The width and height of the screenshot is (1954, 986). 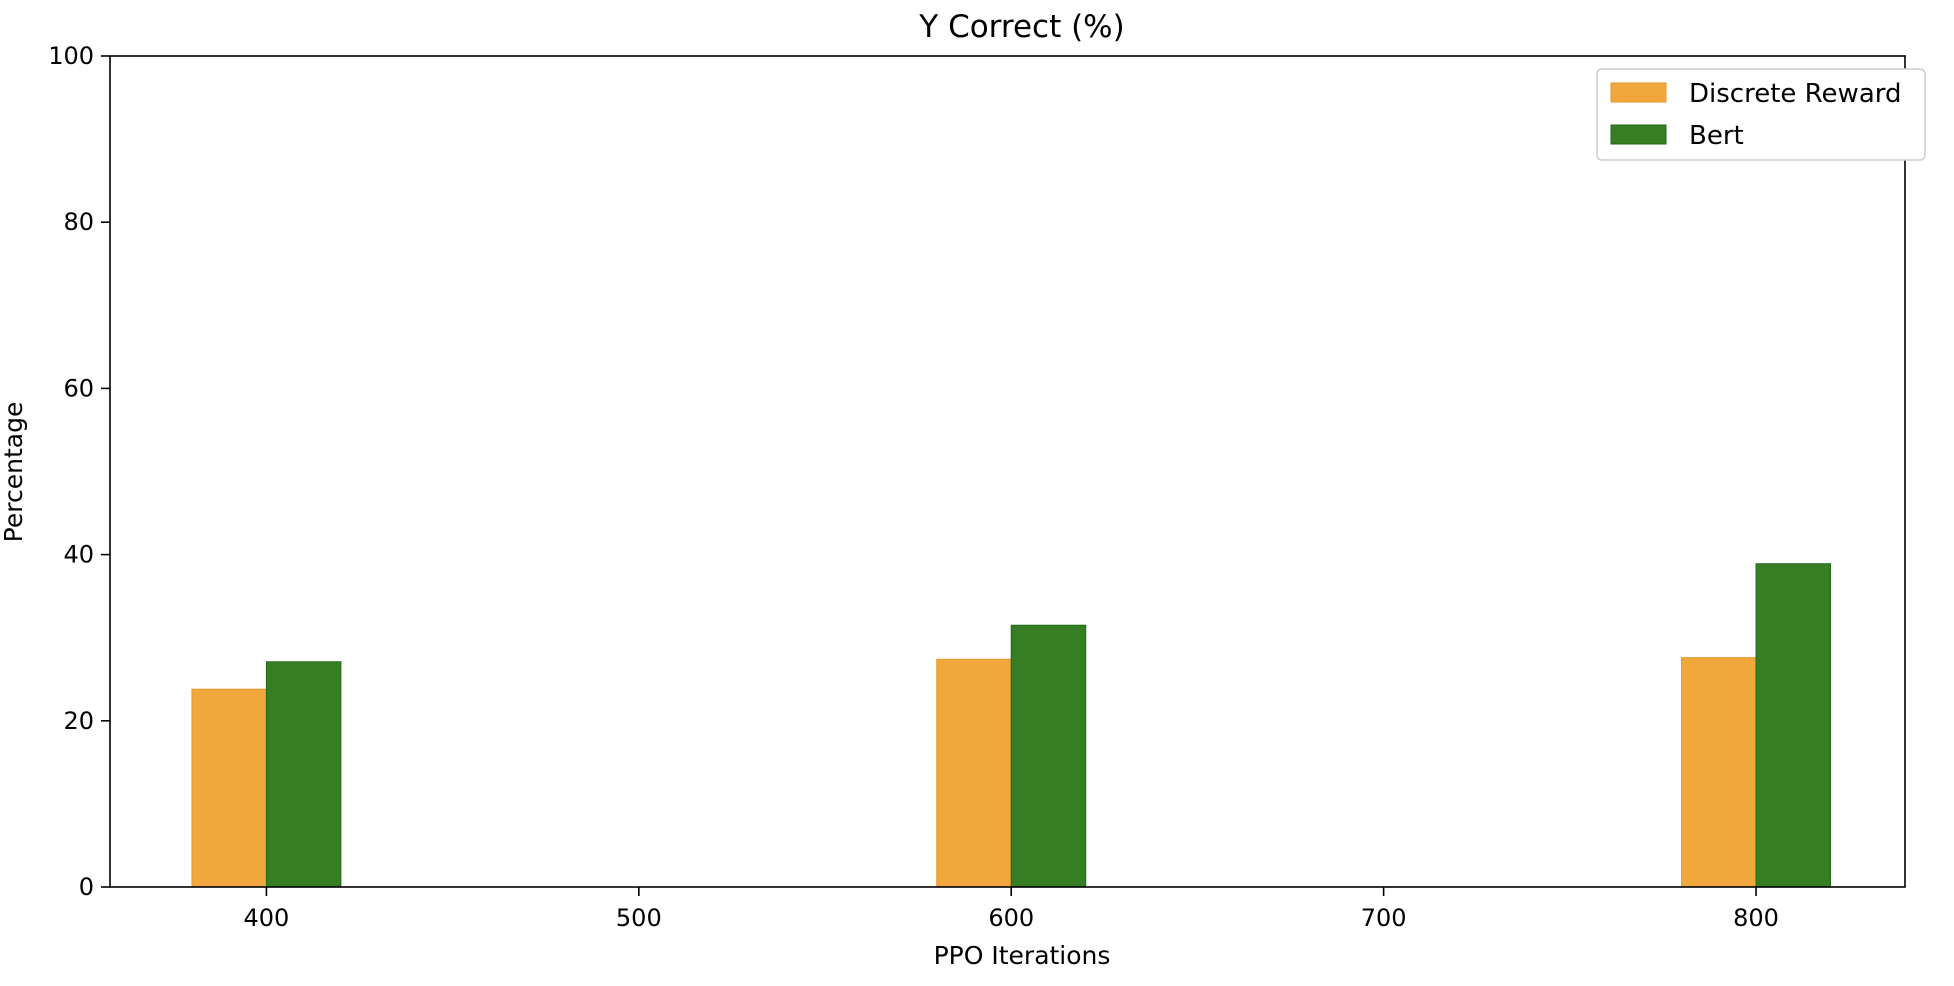 I want to click on legend-frame, so click(x=1761, y=114).